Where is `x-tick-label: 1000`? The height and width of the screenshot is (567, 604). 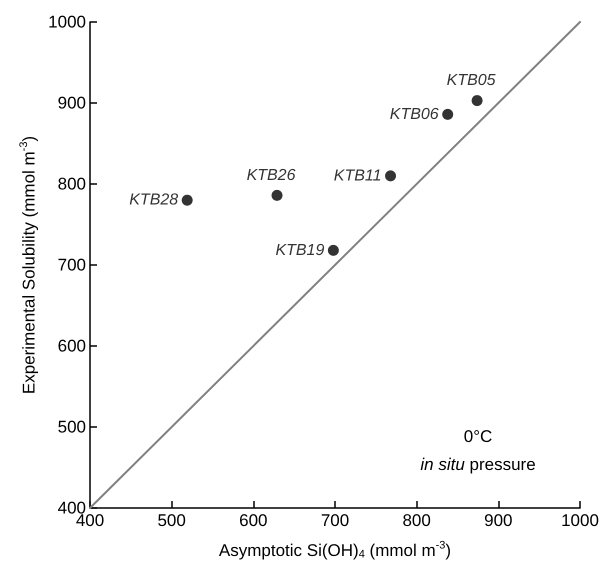 x-tick-label: 1000 is located at coordinates (580, 520).